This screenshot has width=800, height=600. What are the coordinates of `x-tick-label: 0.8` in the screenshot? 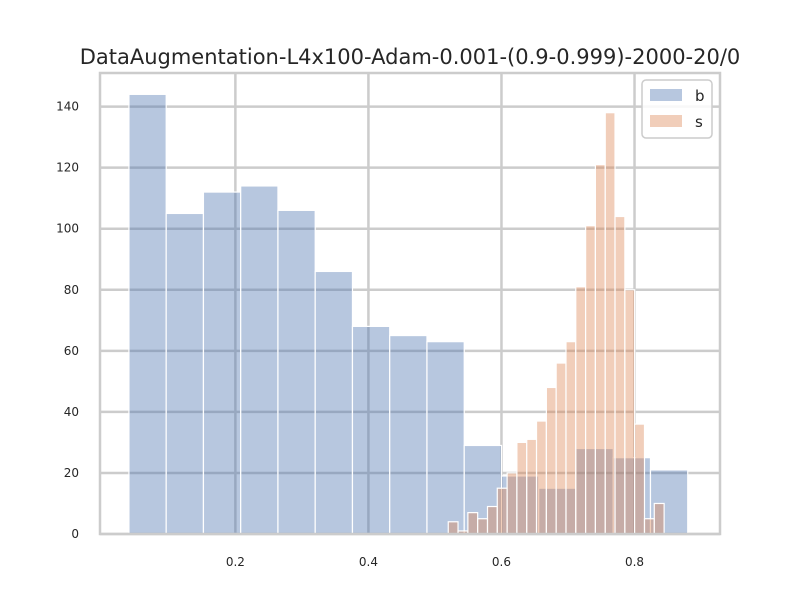 It's located at (634, 562).